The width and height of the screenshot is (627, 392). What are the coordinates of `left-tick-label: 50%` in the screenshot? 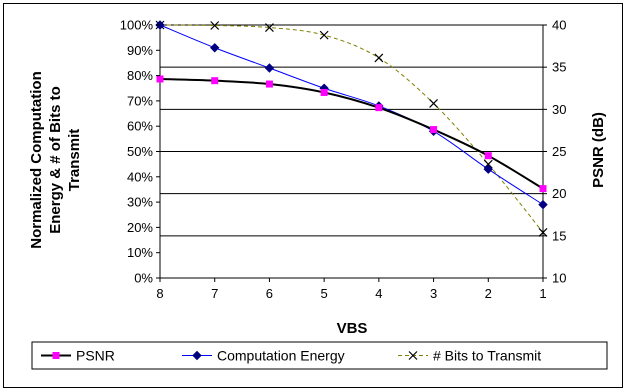 It's located at (140, 151).